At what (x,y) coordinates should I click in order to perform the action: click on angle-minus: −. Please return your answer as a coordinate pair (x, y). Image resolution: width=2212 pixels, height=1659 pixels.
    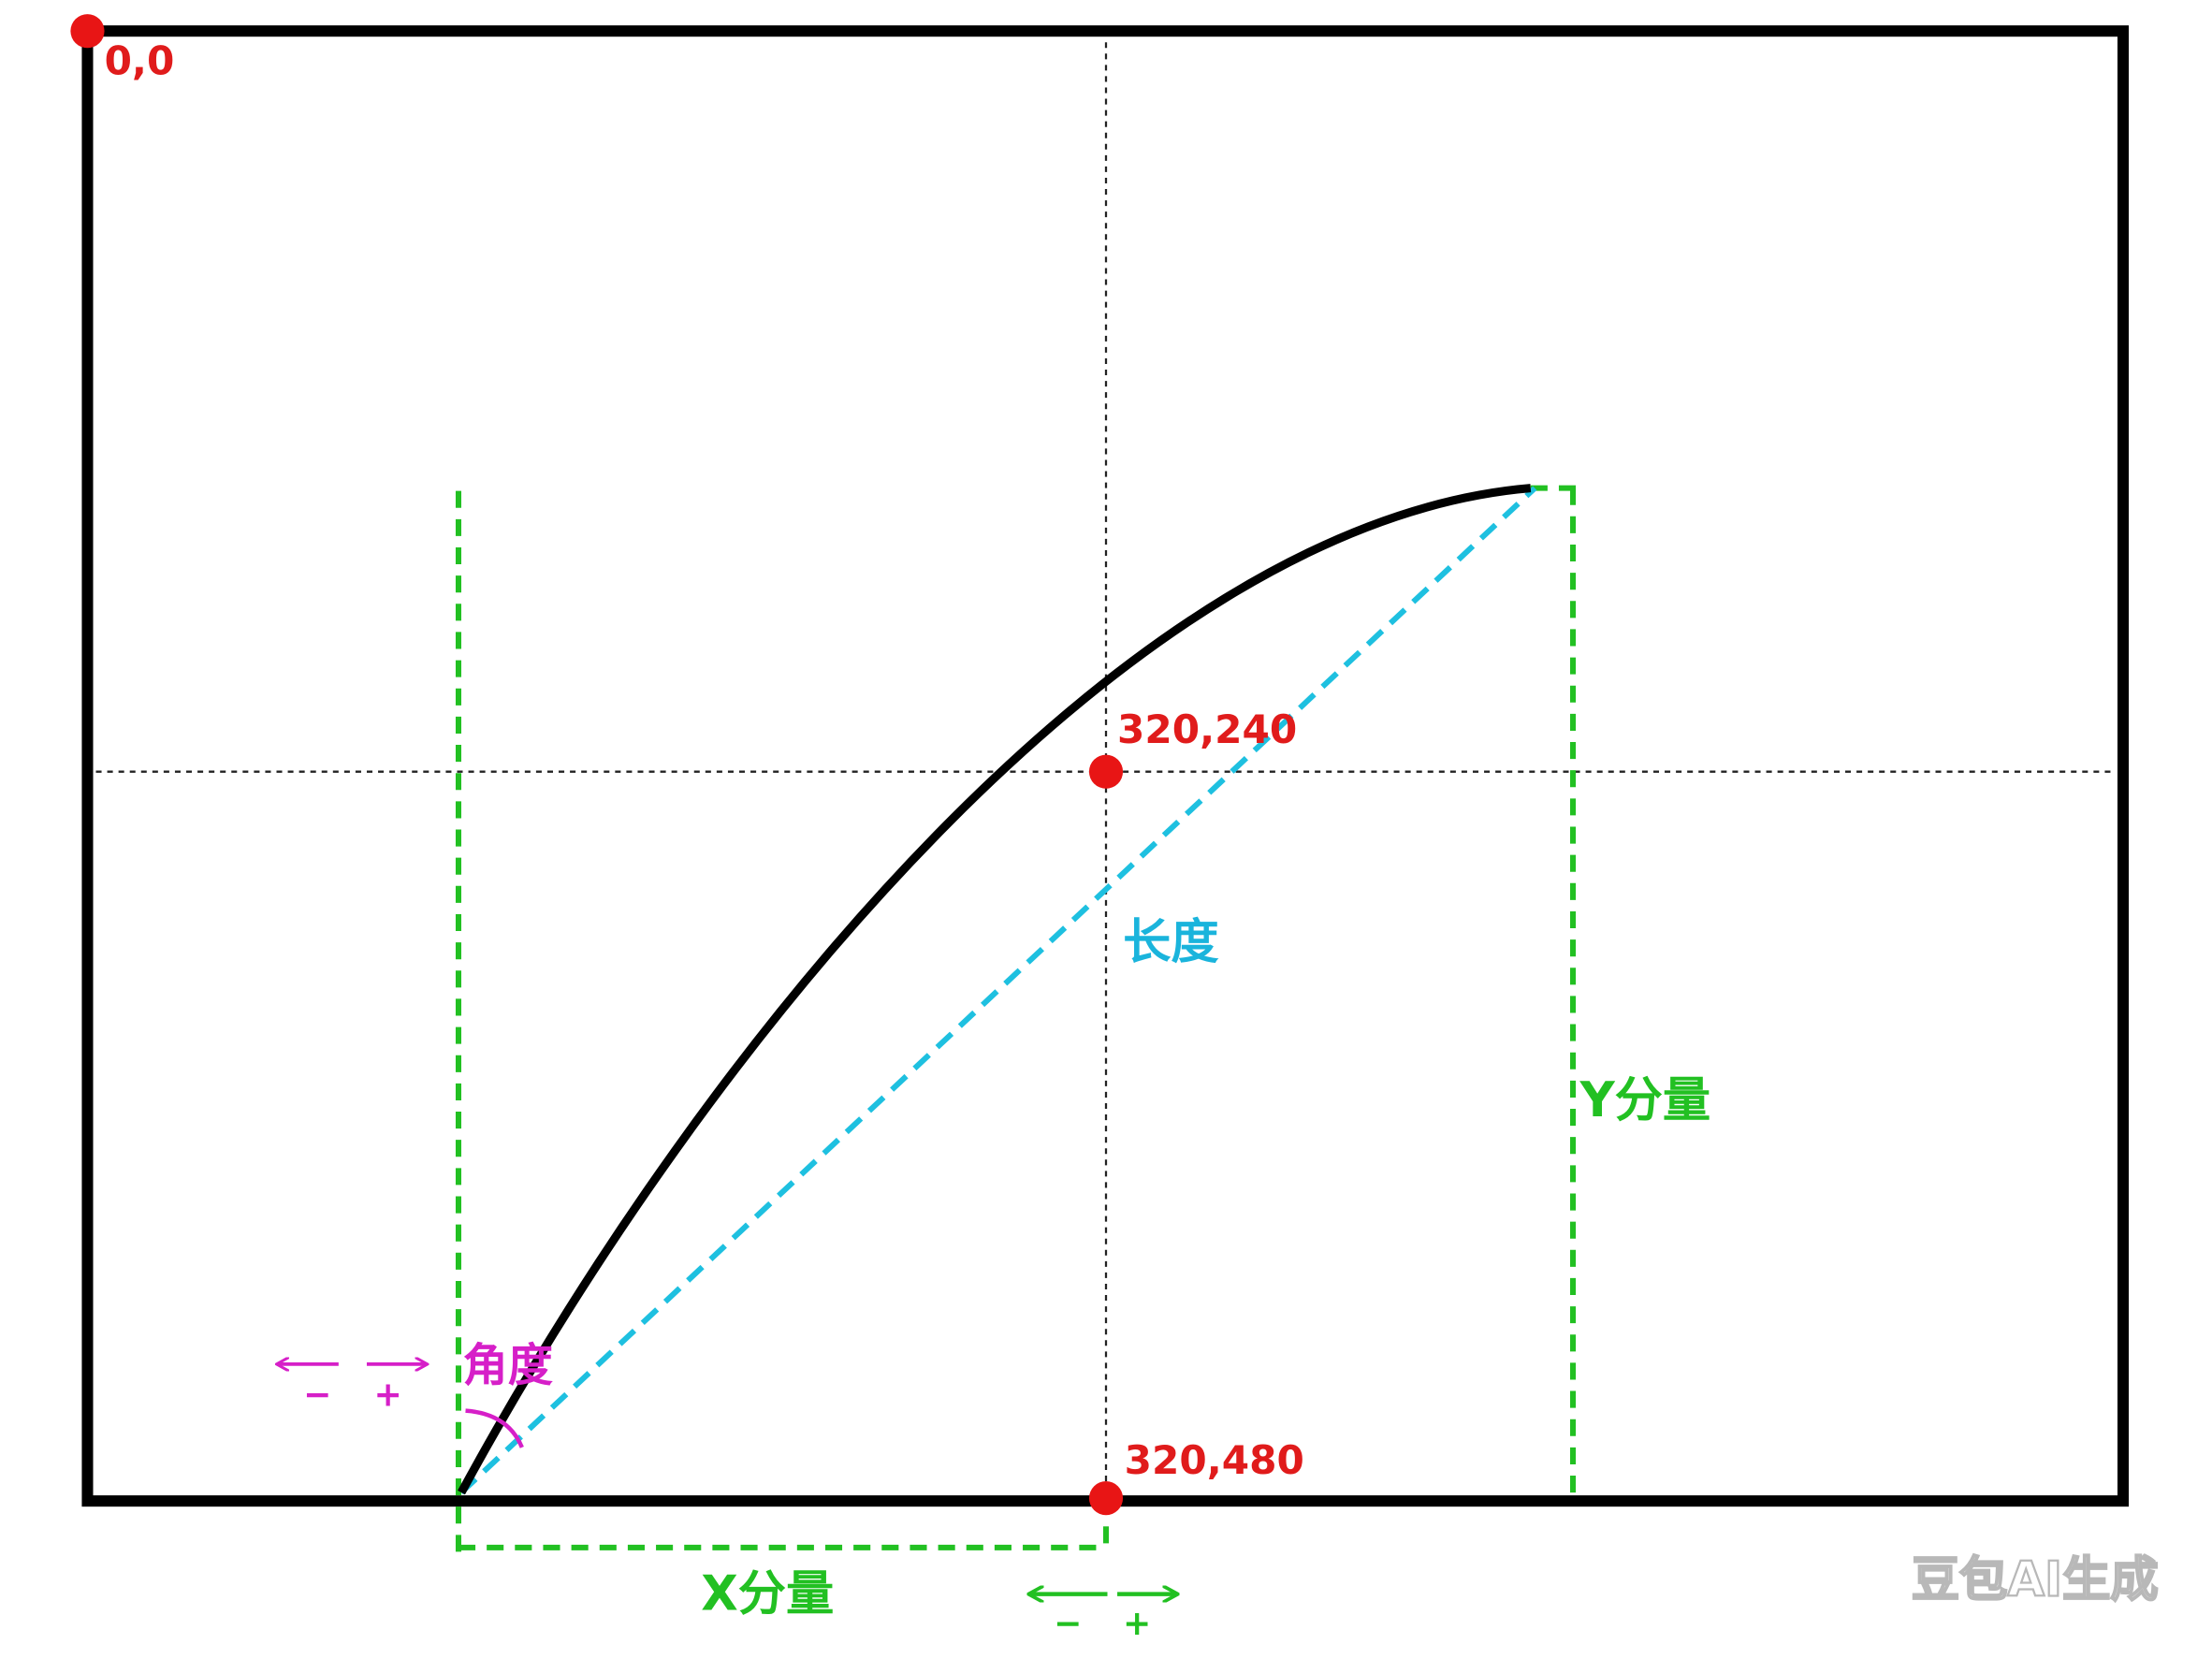
    Looking at the image, I should click on (317, 1395).